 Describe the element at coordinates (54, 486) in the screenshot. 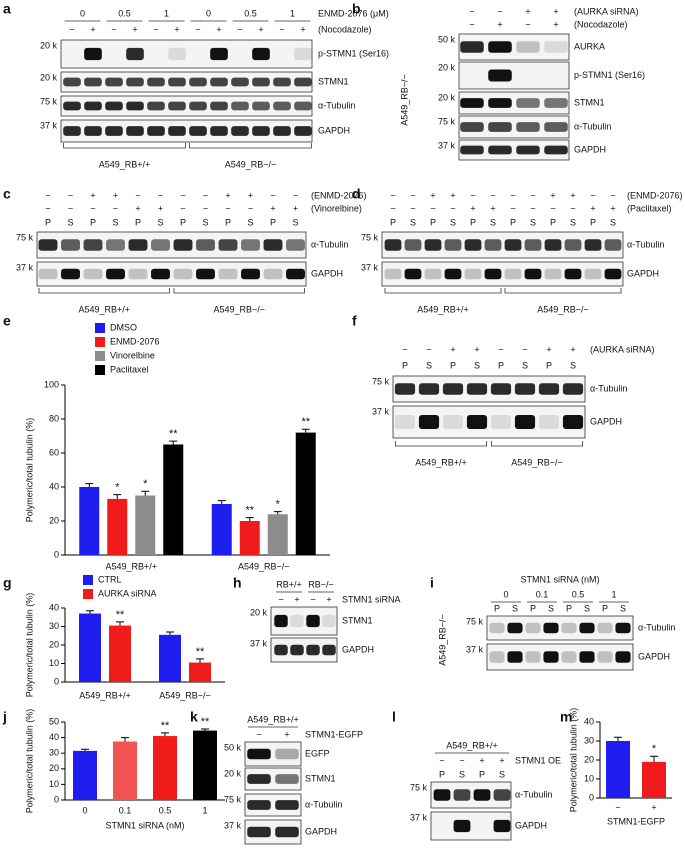

I see `y-tick-label: 40` at that location.